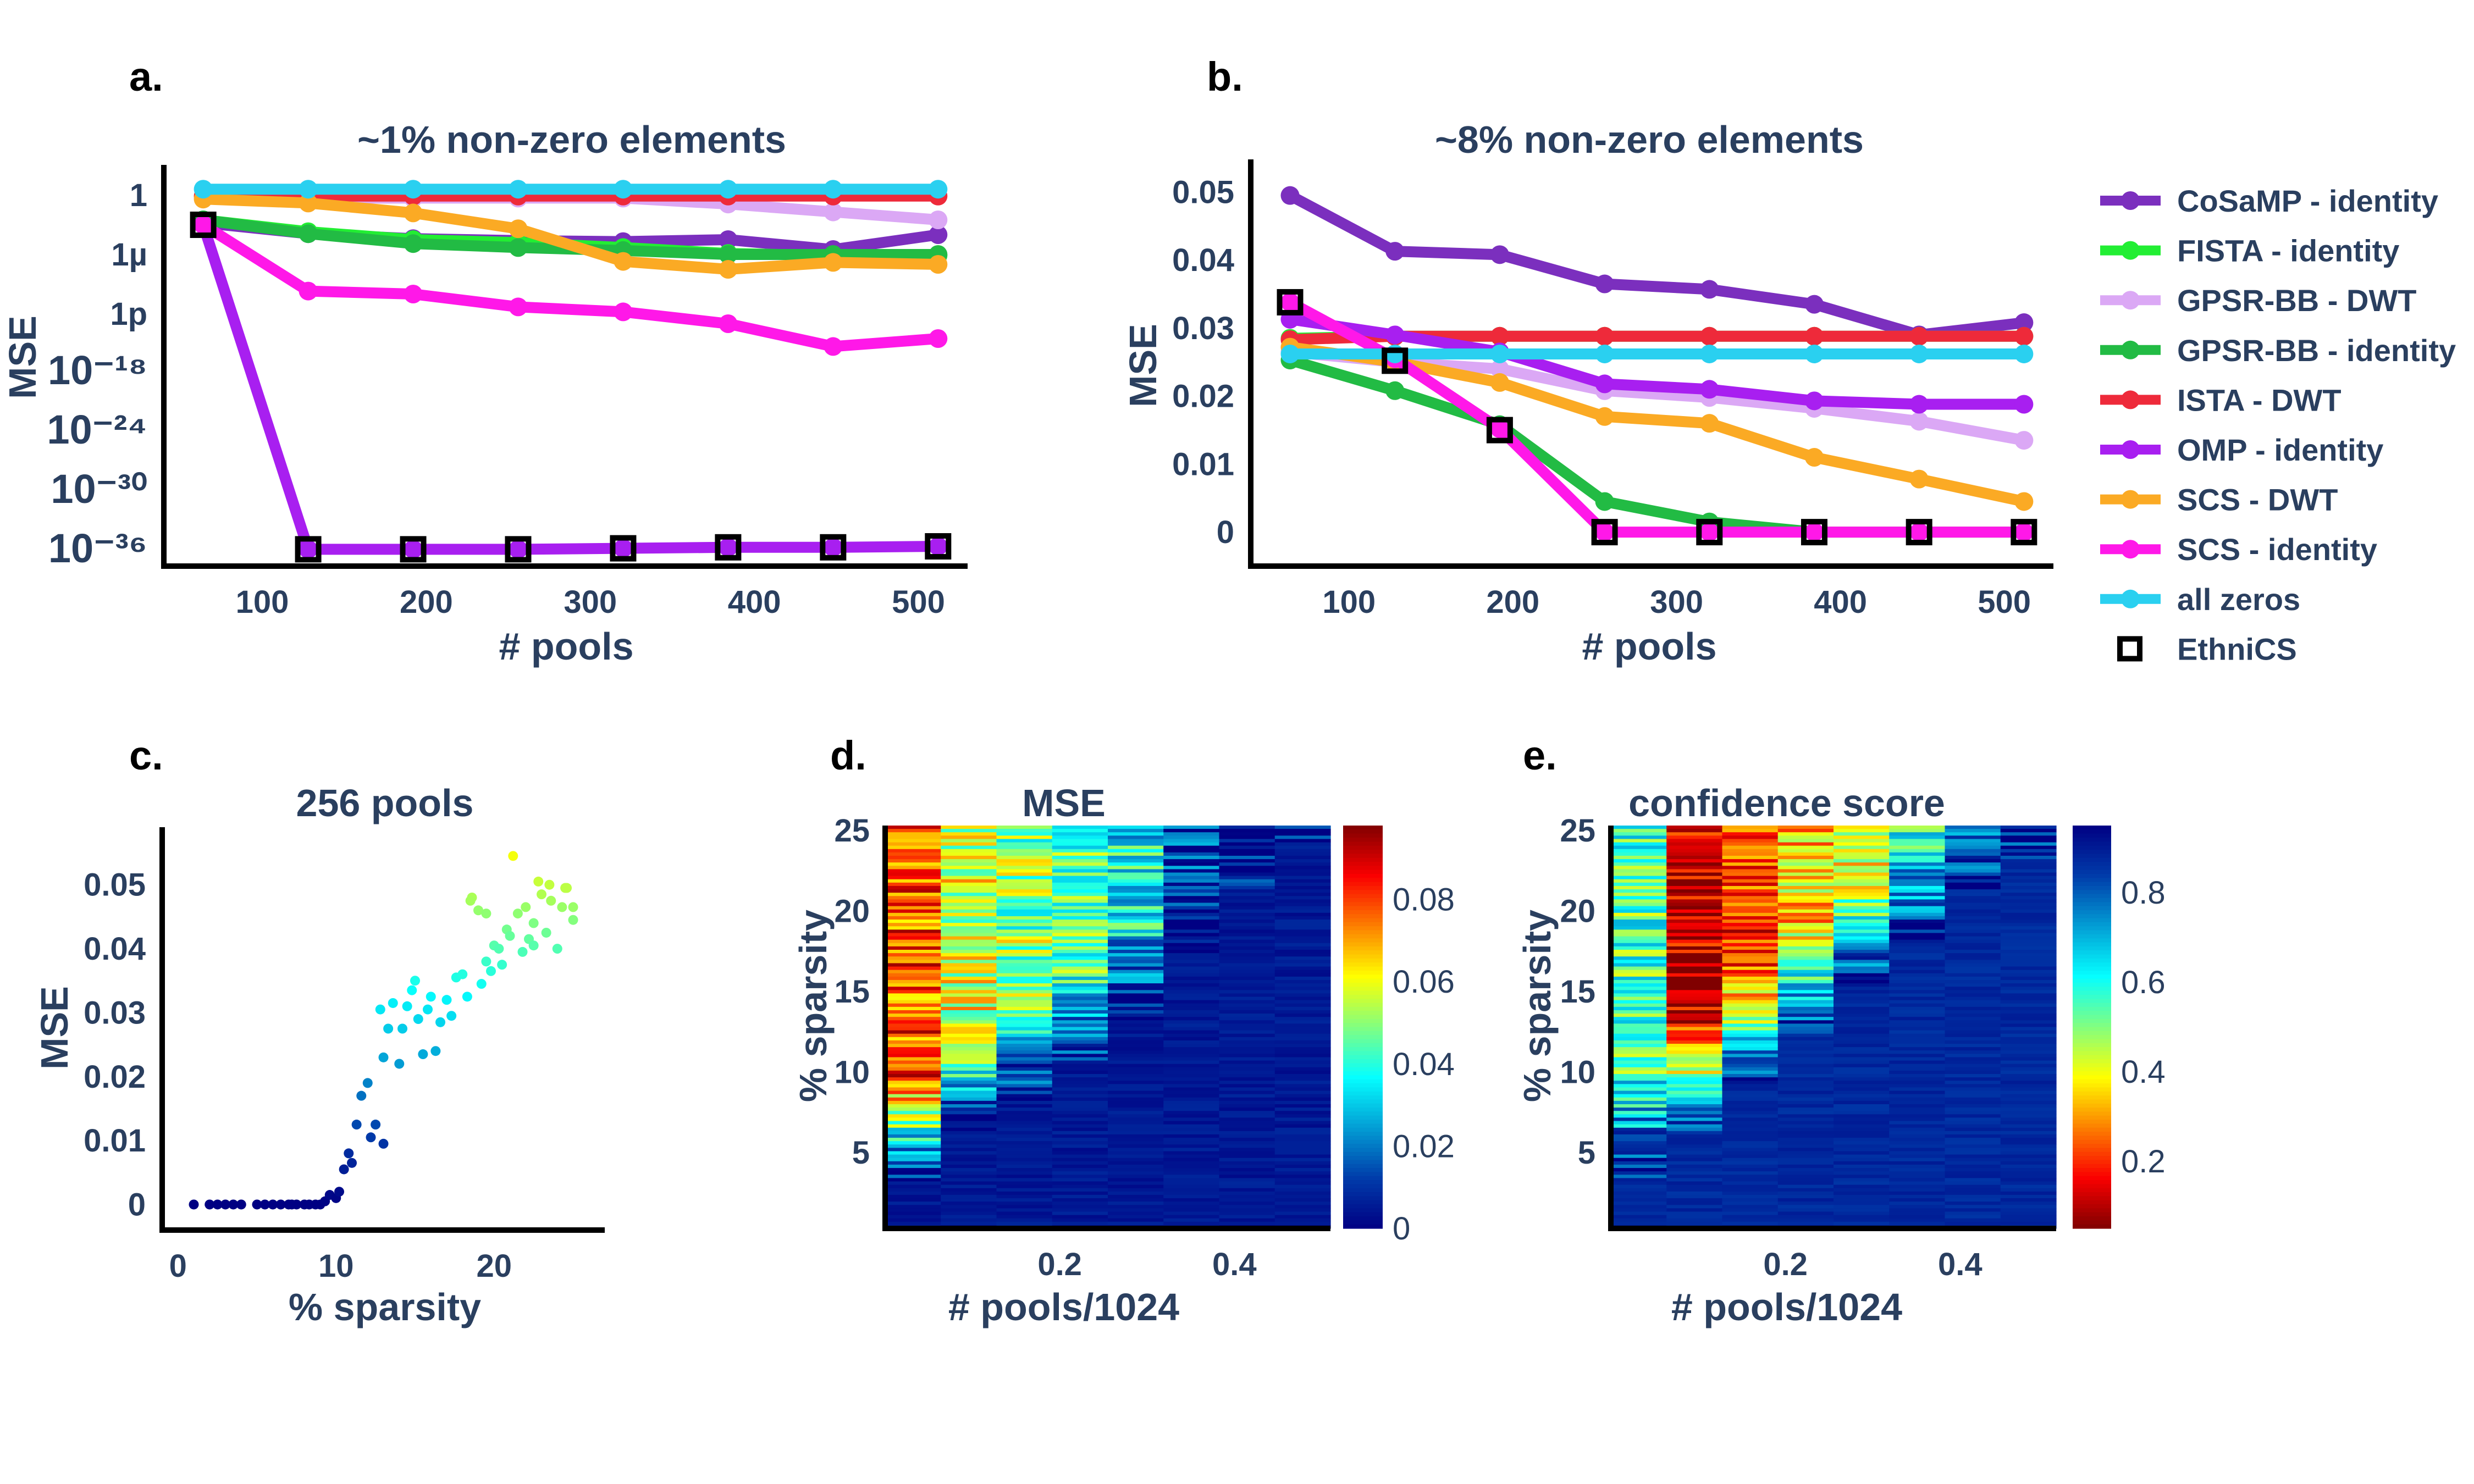 This screenshot has width=2474, height=1484. What do you see at coordinates (115, 885) in the screenshot?
I see `y-tick-label: 0.05` at bounding box center [115, 885].